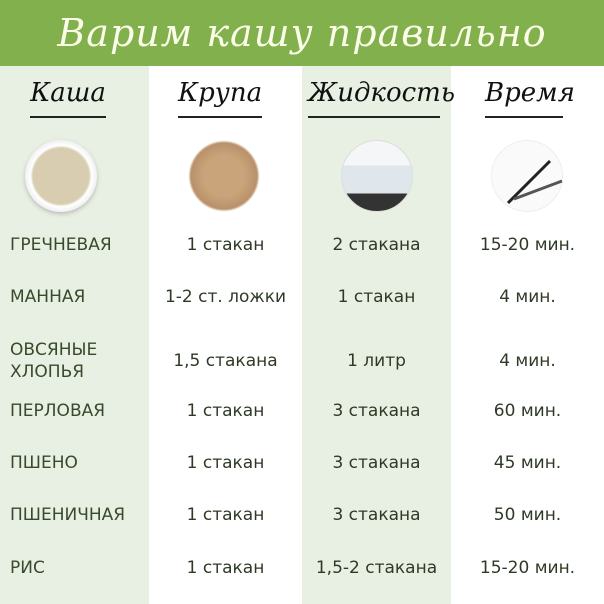  I want to click on clock-icon, so click(527, 176).